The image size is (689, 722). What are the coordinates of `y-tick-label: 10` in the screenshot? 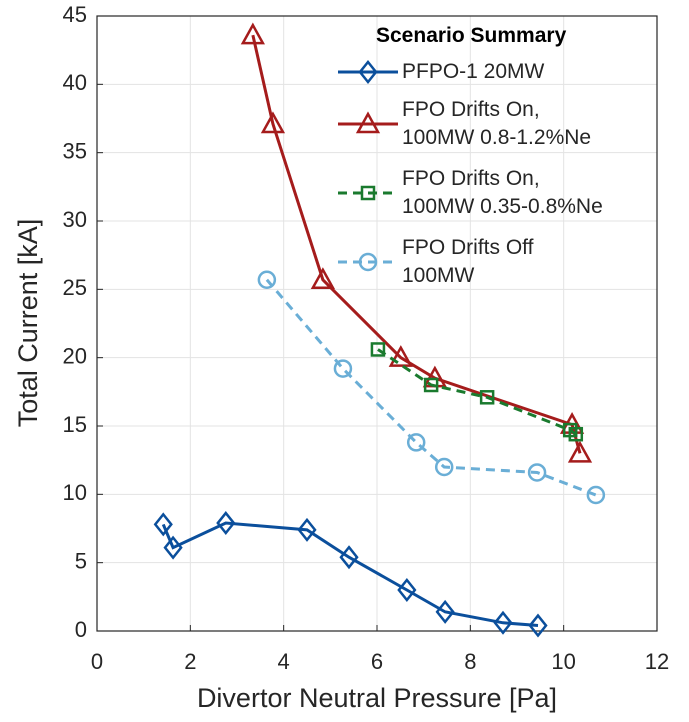 It's located at (75, 492).